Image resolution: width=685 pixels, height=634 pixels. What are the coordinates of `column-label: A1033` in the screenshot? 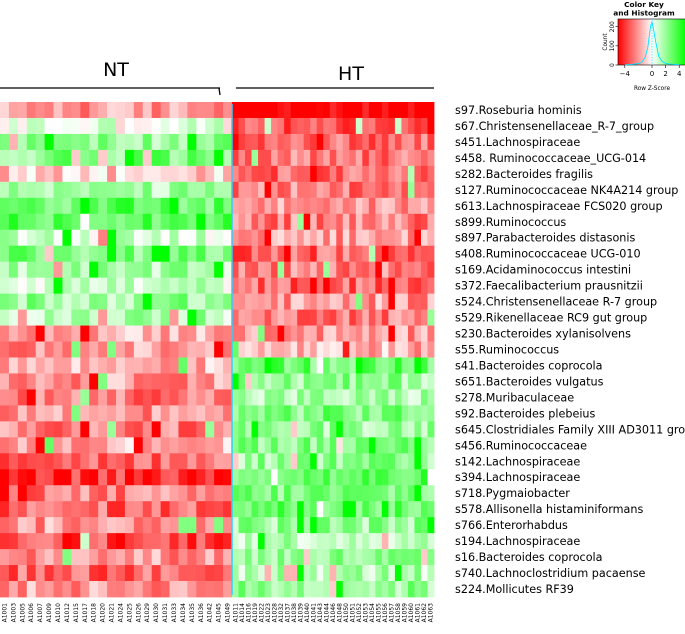 It's located at (174, 613).